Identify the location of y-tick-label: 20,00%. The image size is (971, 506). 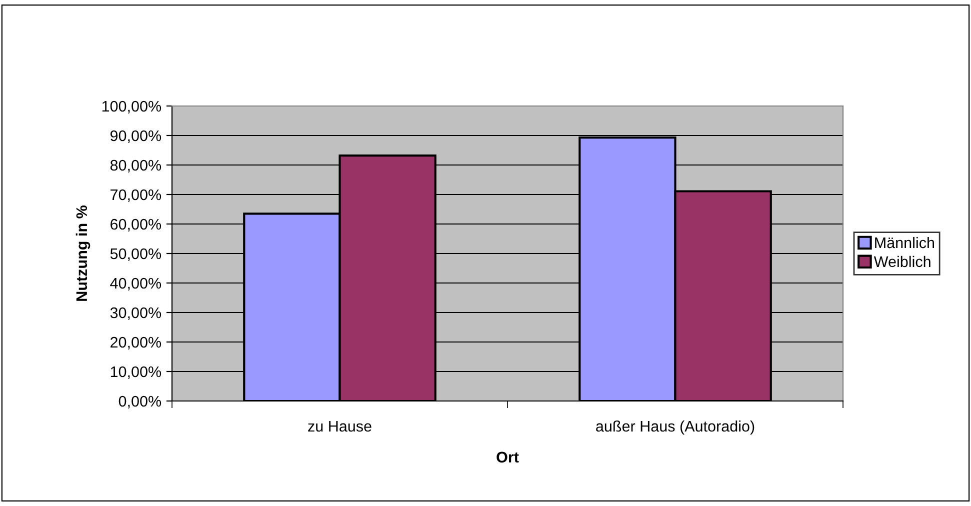
(136, 343).